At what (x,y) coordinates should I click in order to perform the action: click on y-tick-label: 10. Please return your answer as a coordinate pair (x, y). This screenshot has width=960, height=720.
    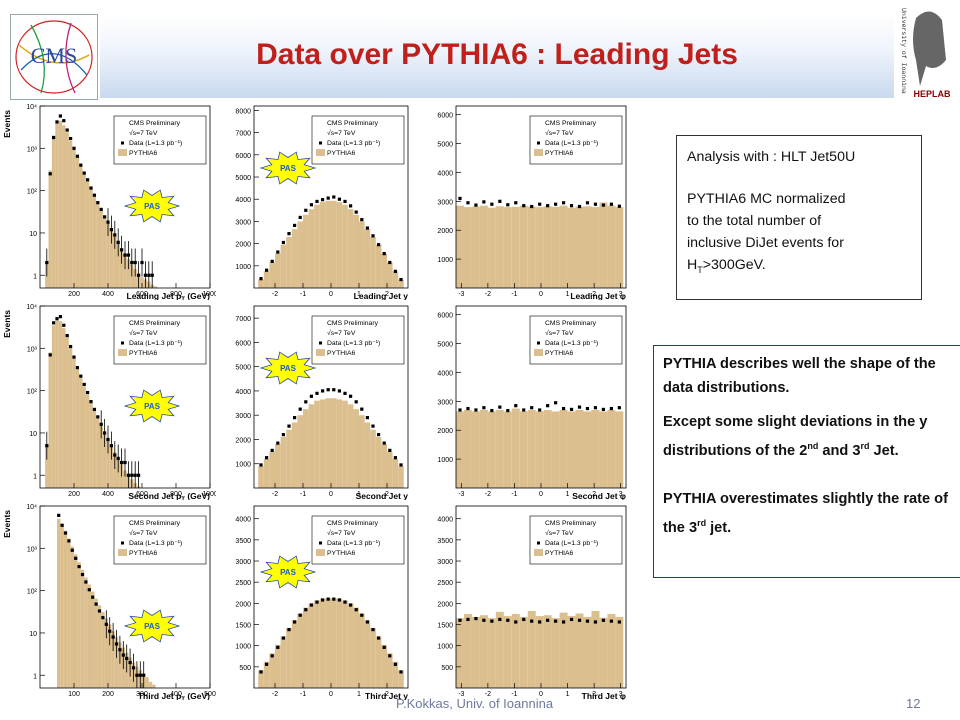
    Looking at the image, I should click on (33, 634).